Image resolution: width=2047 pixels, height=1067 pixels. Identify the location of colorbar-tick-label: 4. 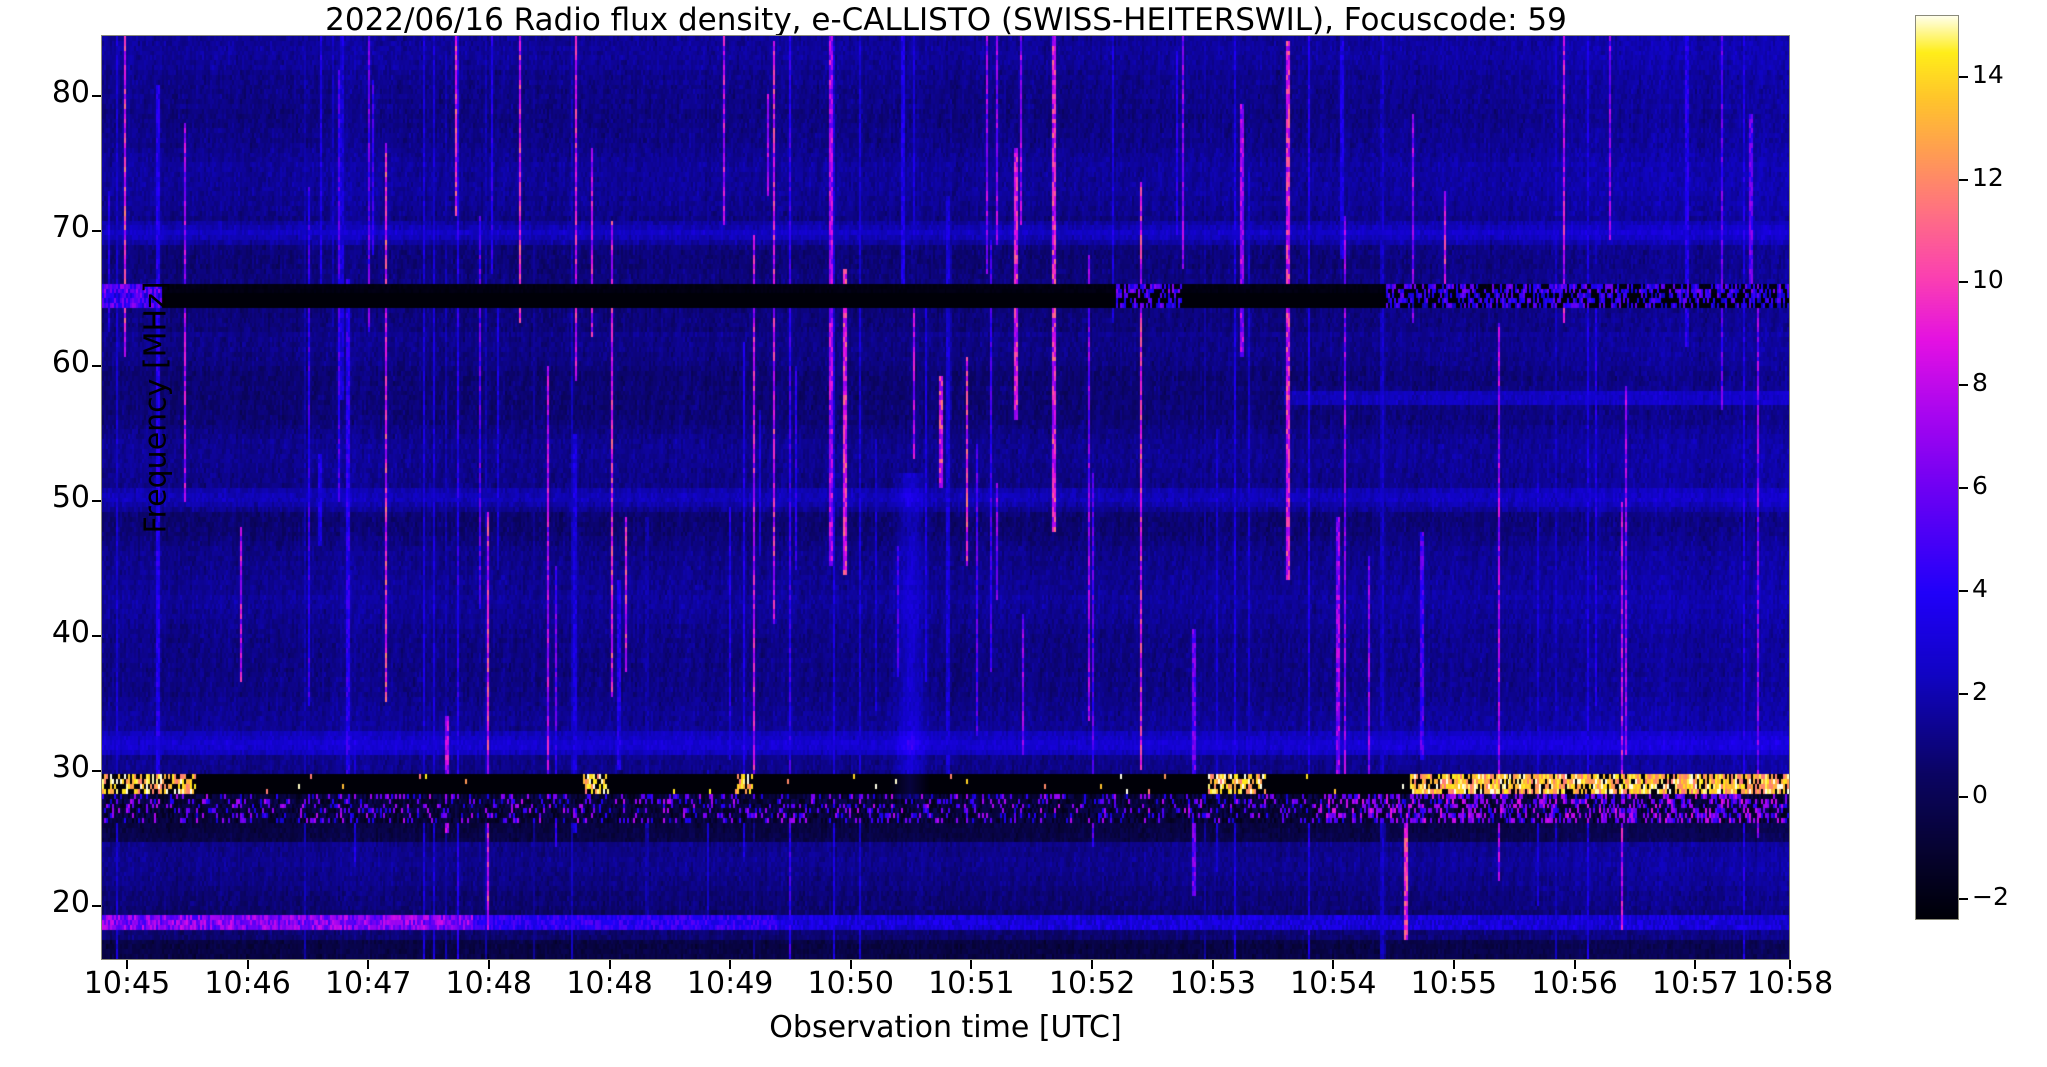
(1980, 588).